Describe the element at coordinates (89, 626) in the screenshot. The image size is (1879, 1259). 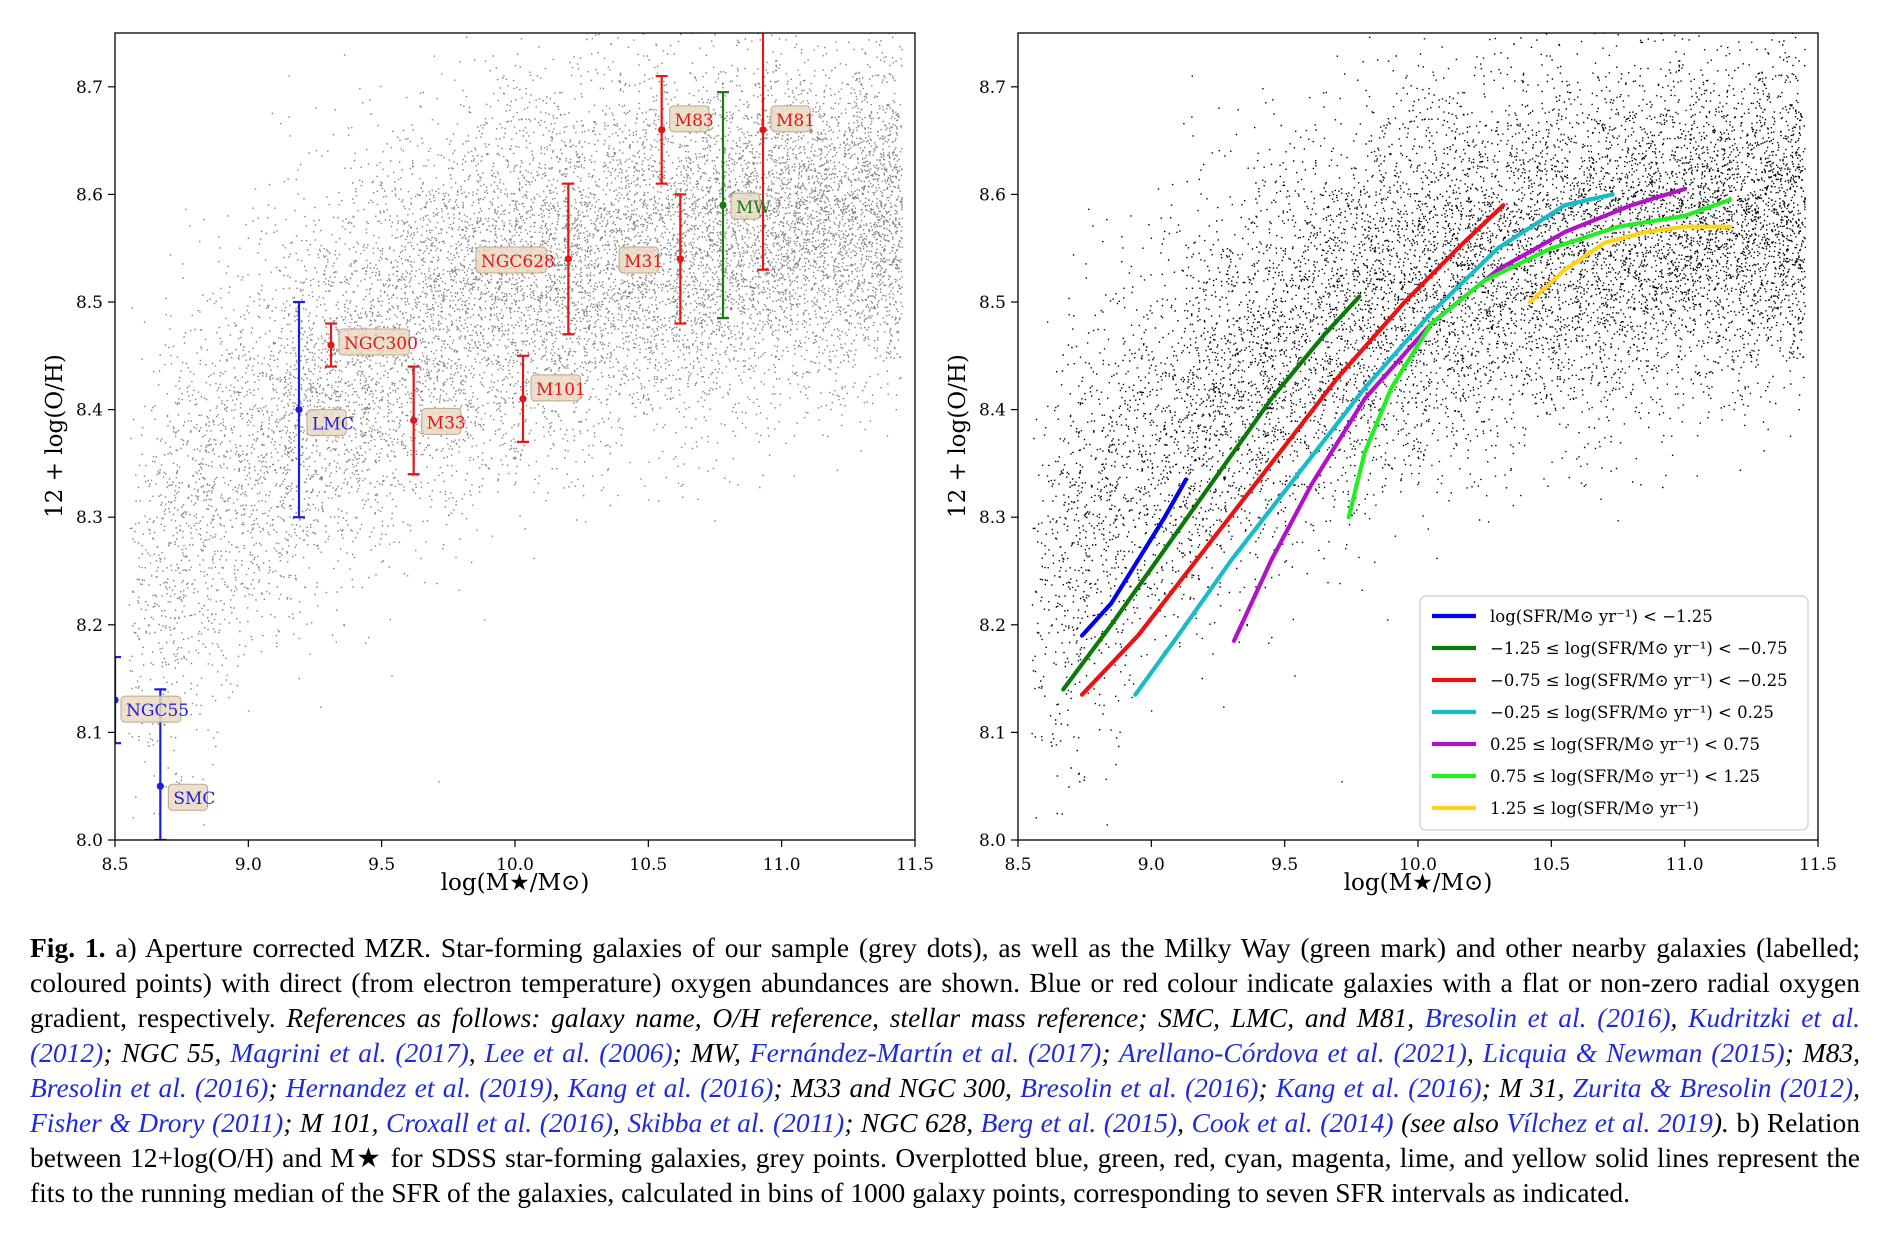
I see `y-tick-label: 8.2` at that location.